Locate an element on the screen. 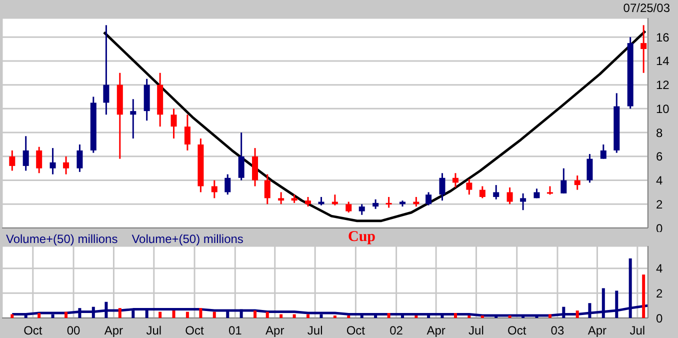 Image resolution: width=678 pixels, height=338 pixels. x-tick-label: 01 is located at coordinates (235, 331).